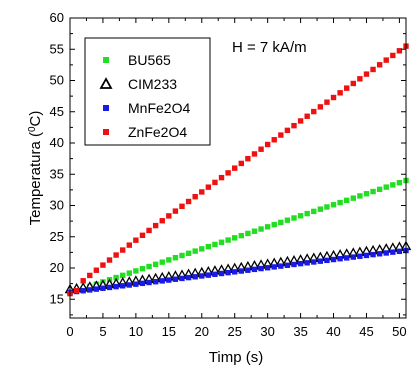 The height and width of the screenshot is (368, 417). Describe the element at coordinates (57, 17) in the screenshot. I see `y-tick-label: 60` at that location.